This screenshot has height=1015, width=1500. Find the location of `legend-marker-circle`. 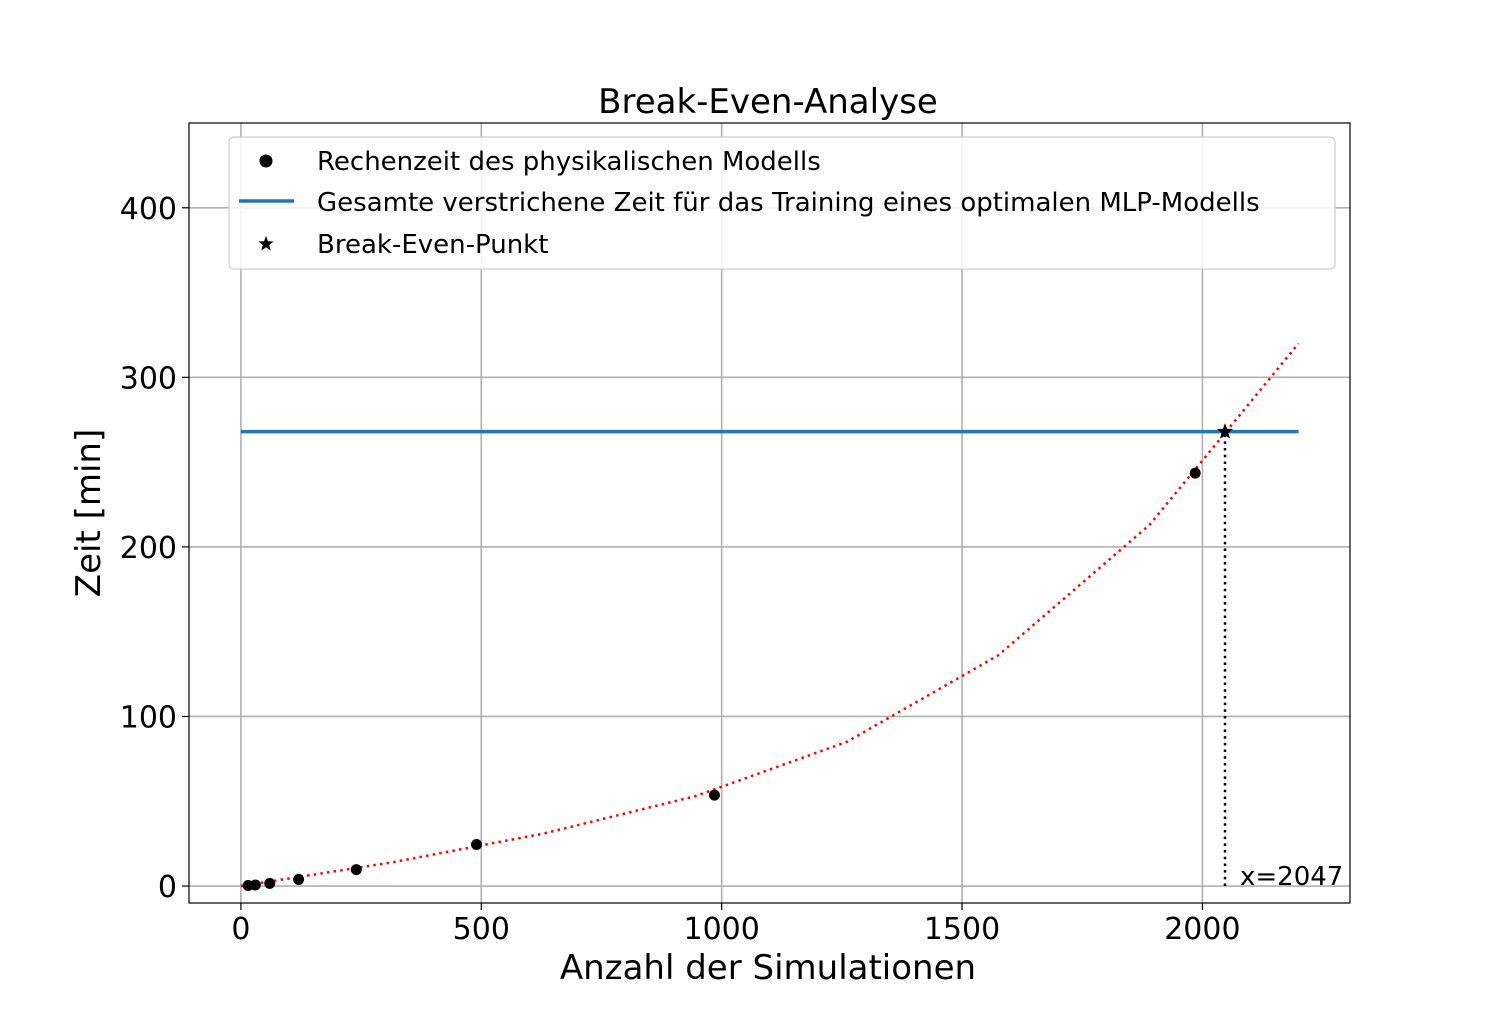

legend-marker-circle is located at coordinates (266, 161).